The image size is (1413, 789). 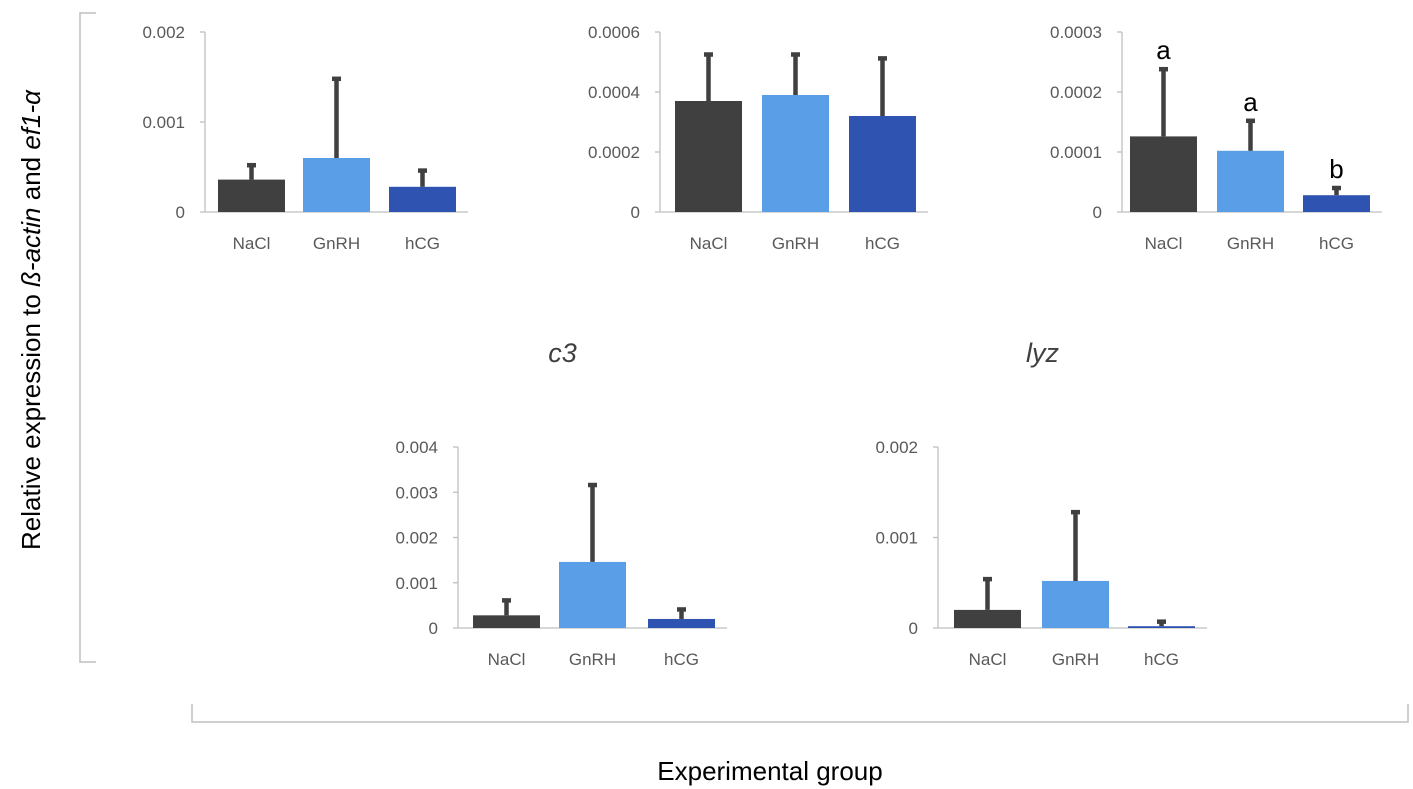 I want to click on y-tick-label: 0.004, so click(x=416, y=447).